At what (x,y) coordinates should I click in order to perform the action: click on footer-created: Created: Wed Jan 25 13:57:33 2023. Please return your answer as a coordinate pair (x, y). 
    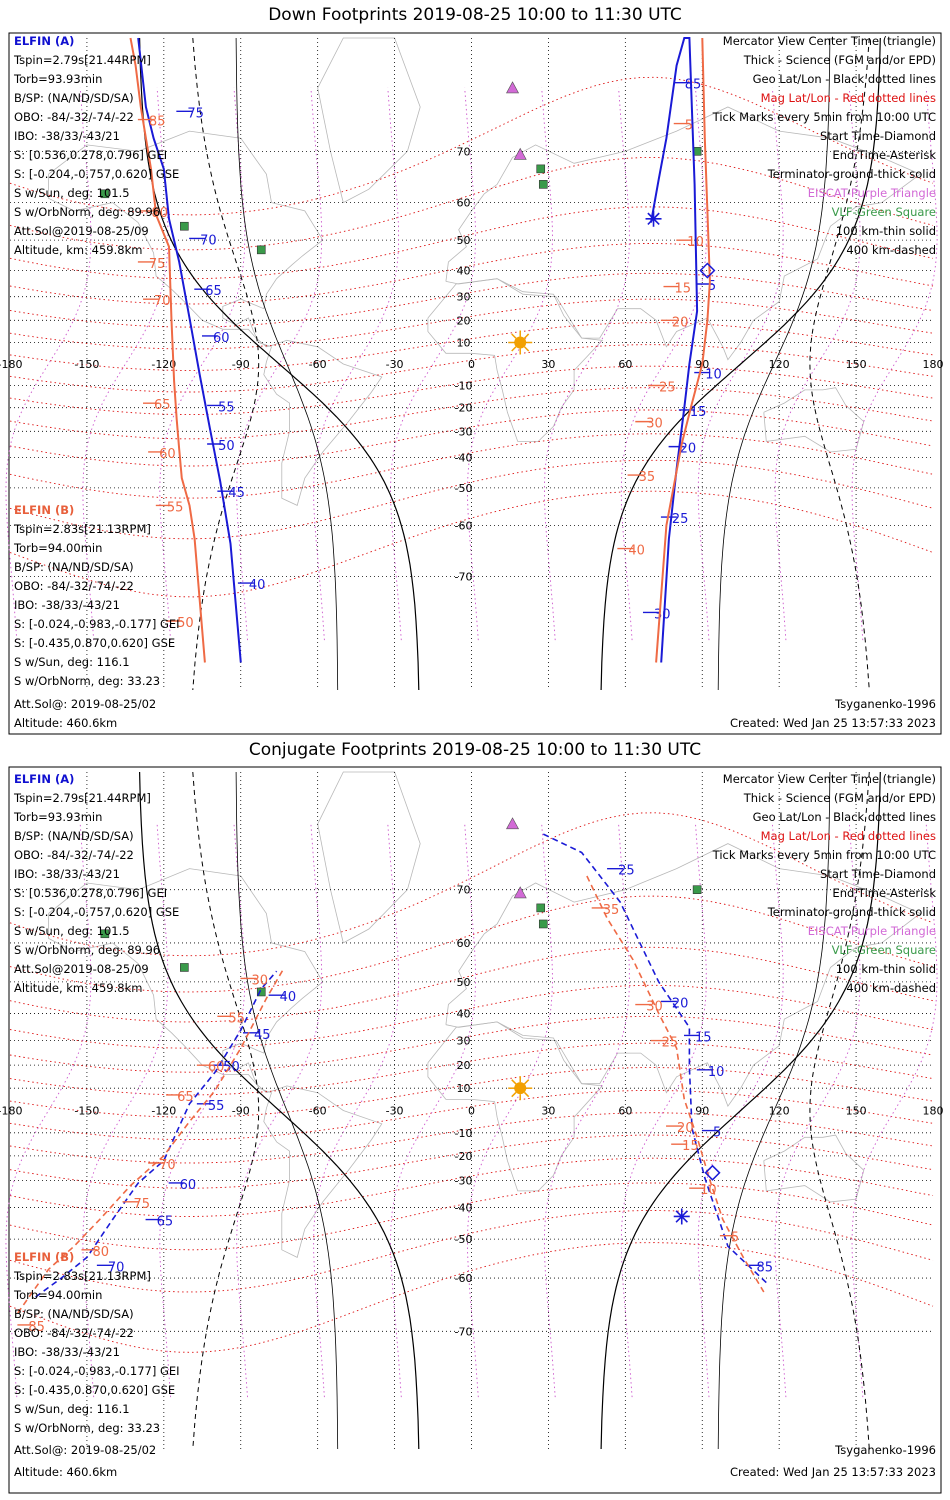
    Looking at the image, I should click on (832, 1472).